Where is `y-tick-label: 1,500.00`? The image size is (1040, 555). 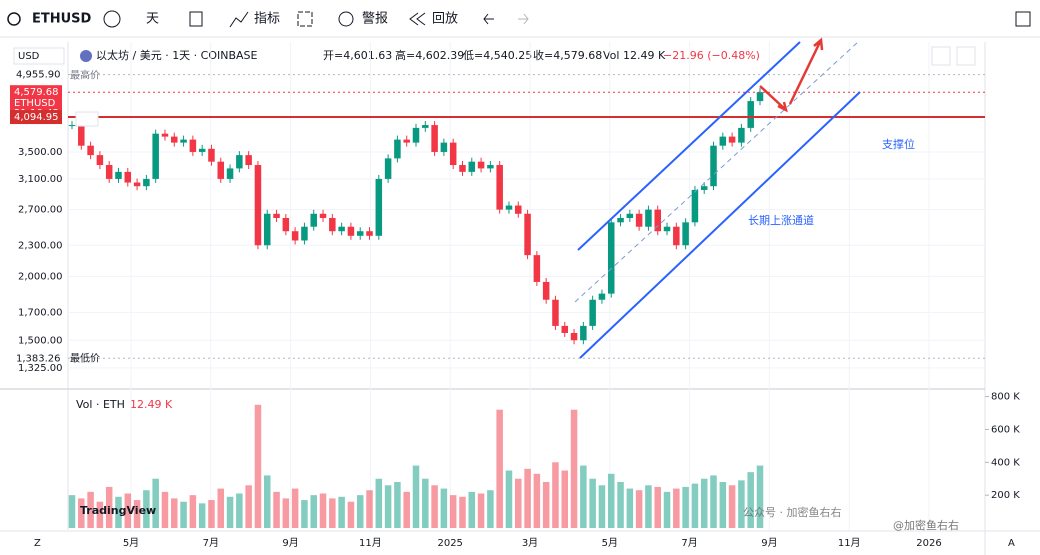 y-tick-label: 1,500.00 is located at coordinates (40, 340).